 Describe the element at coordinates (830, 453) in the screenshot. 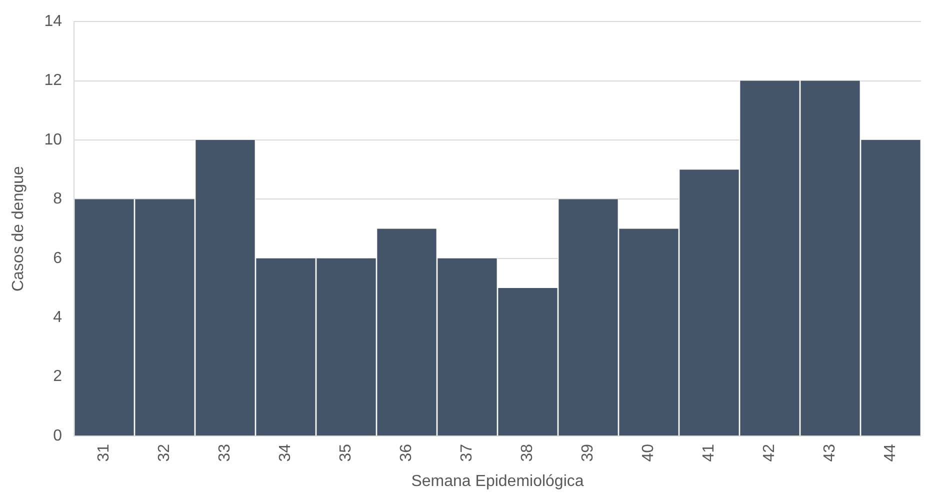

I see `x-tick-label: 43` at that location.